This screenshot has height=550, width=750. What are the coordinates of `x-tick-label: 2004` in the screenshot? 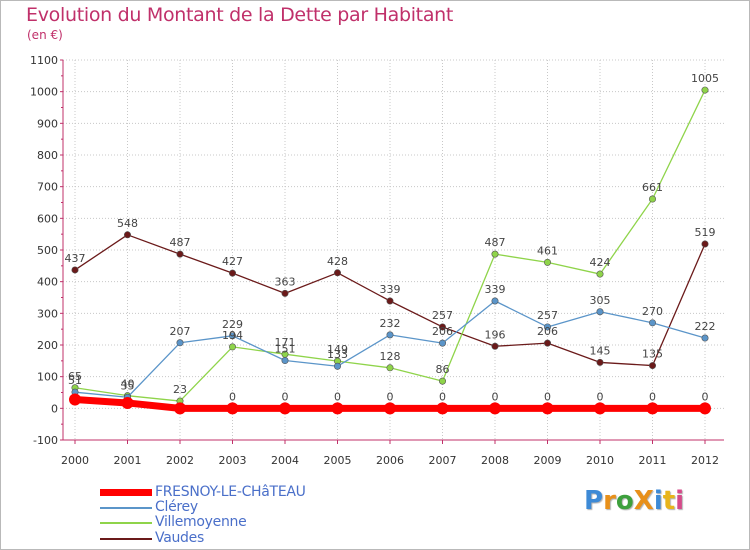 It's located at (285, 460).